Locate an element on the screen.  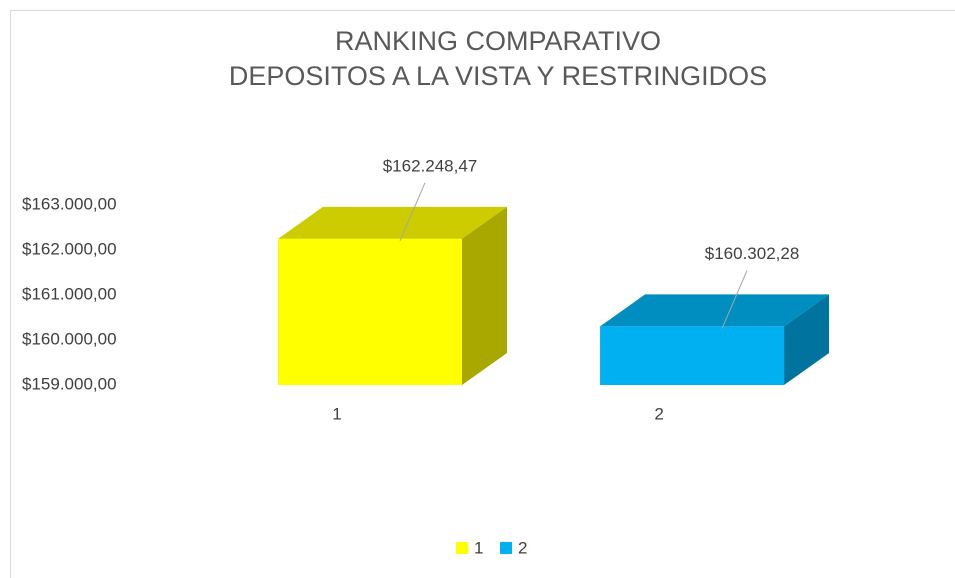
y-tick-label: $160.000,00 is located at coordinates (69, 338).